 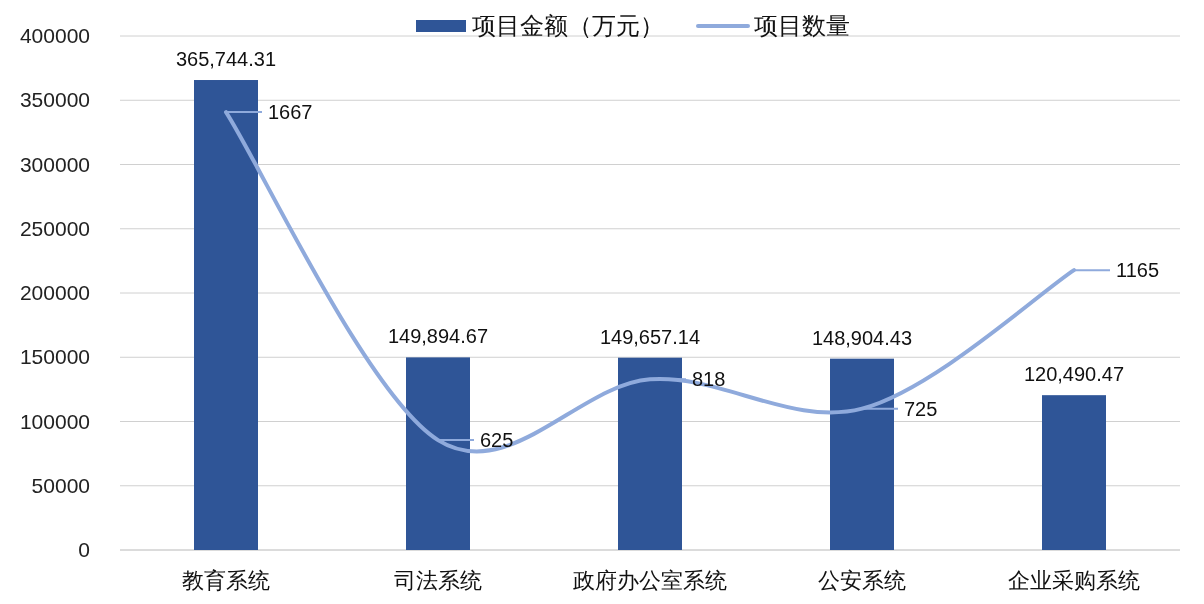 I want to click on y-tick-label: 50000, so click(x=60, y=485).